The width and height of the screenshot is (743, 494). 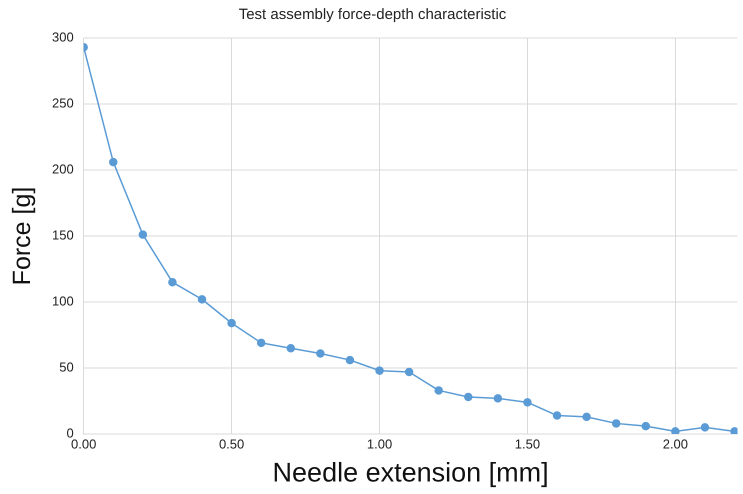 What do you see at coordinates (379, 444) in the screenshot?
I see `x-tick-label: 1.00` at bounding box center [379, 444].